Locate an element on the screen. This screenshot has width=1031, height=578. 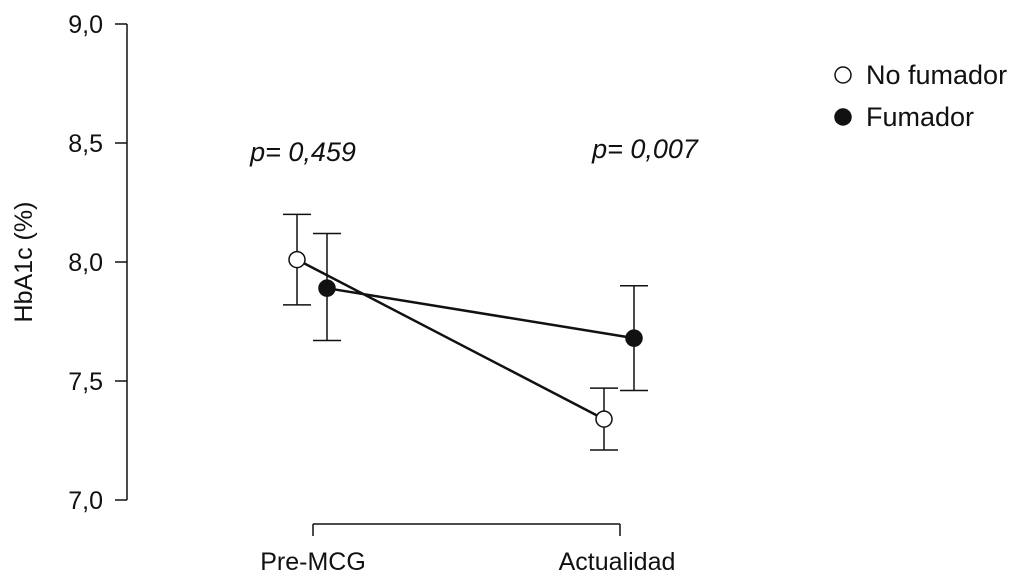
legend-marker-no-fumador is located at coordinates (843, 75).